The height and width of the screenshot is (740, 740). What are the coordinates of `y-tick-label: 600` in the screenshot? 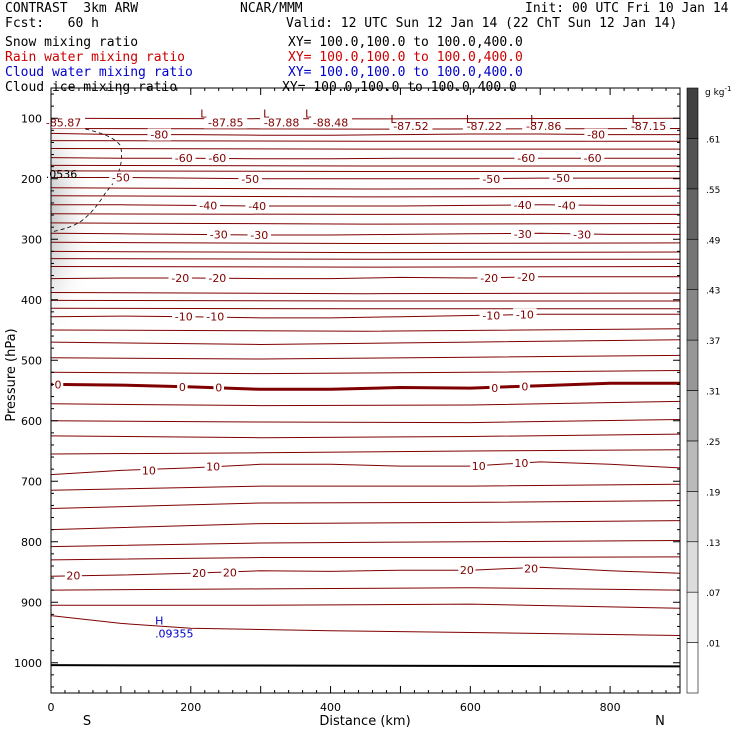 It's located at (31, 421).